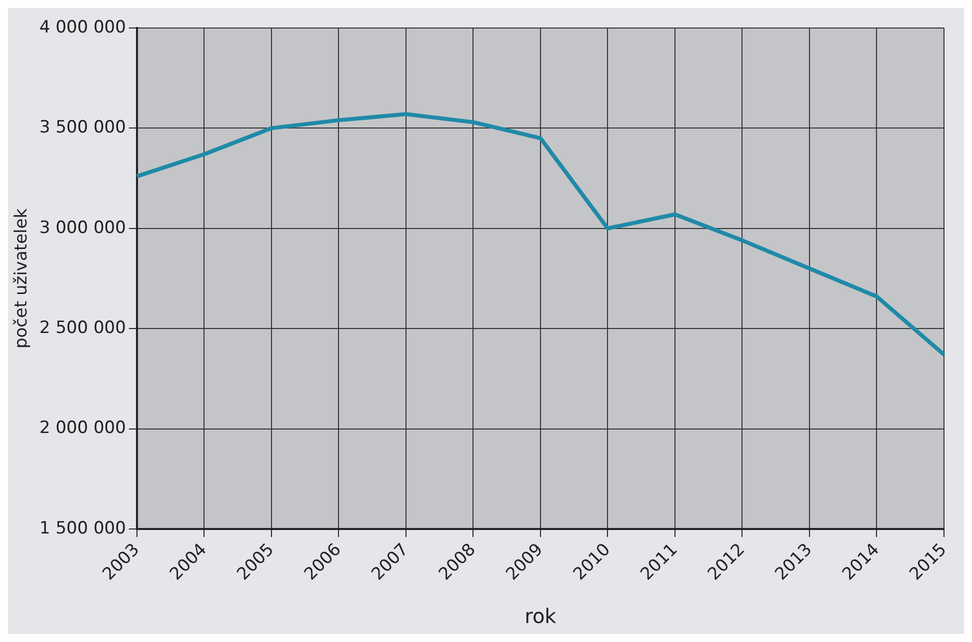 The width and height of the screenshot is (972, 642). What do you see at coordinates (82, 328) in the screenshot?
I see `y-tick-label: 2 500 000` at bounding box center [82, 328].